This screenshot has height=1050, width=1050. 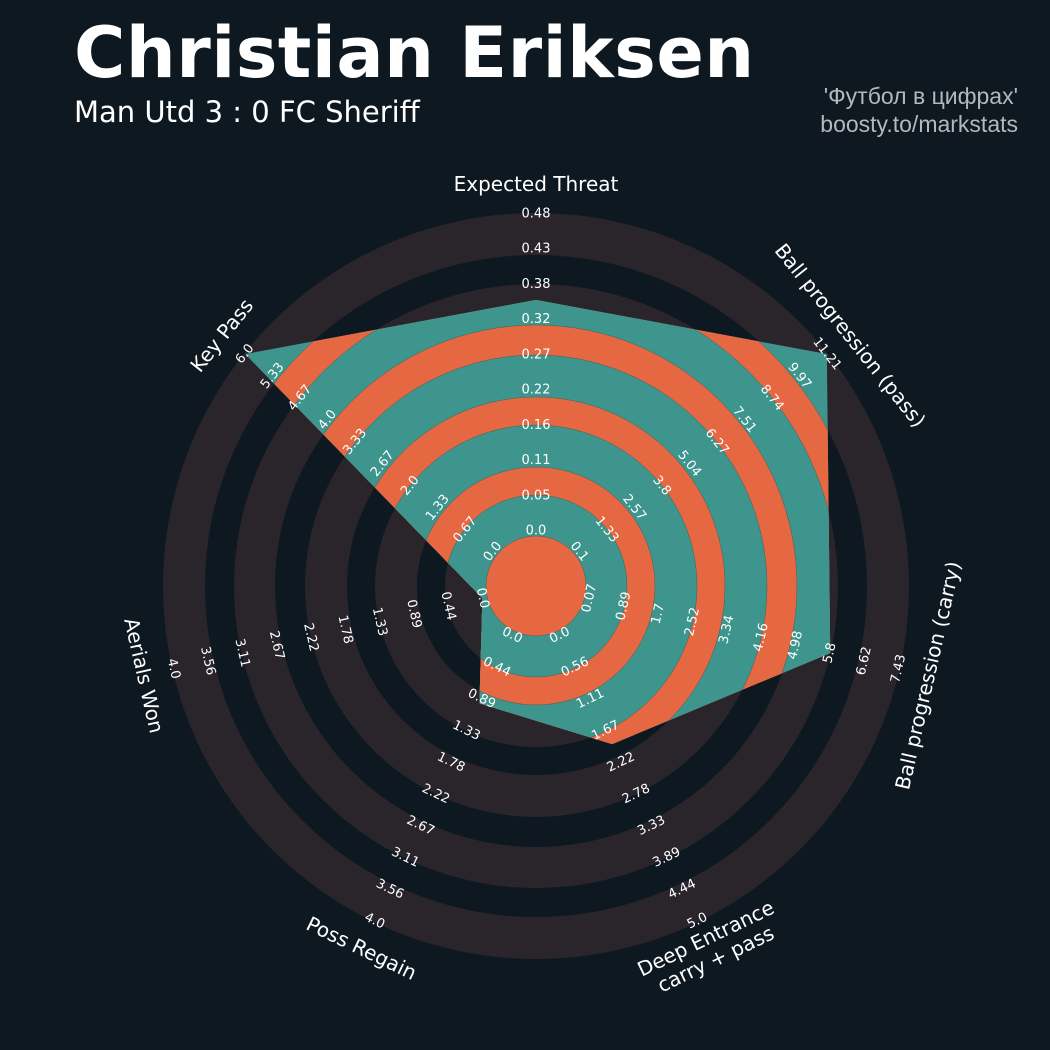 What do you see at coordinates (536, 390) in the screenshot?
I see `tick-label: 0.22` at bounding box center [536, 390].